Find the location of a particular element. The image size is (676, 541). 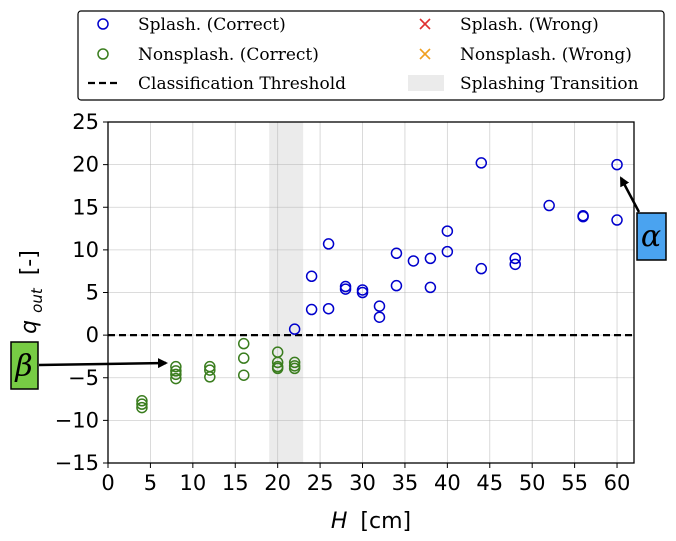

x-axis-label-main: H is located at coordinates (339, 521).